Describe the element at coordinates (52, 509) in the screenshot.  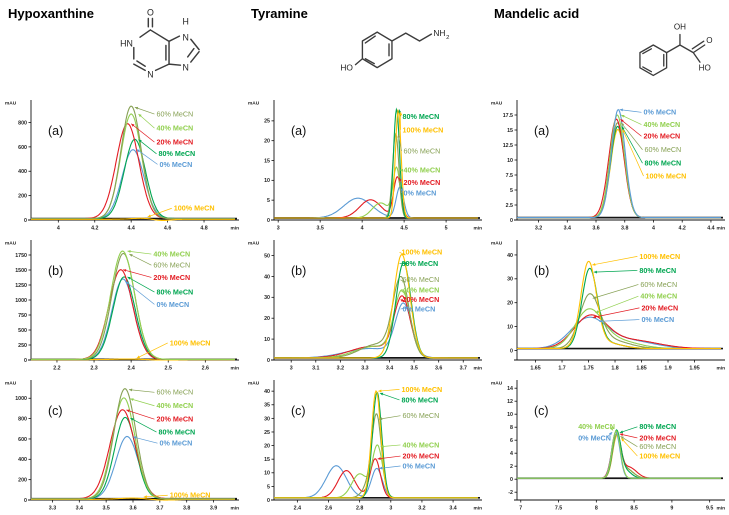
I see `x-tick-label: 3.3` at that location.